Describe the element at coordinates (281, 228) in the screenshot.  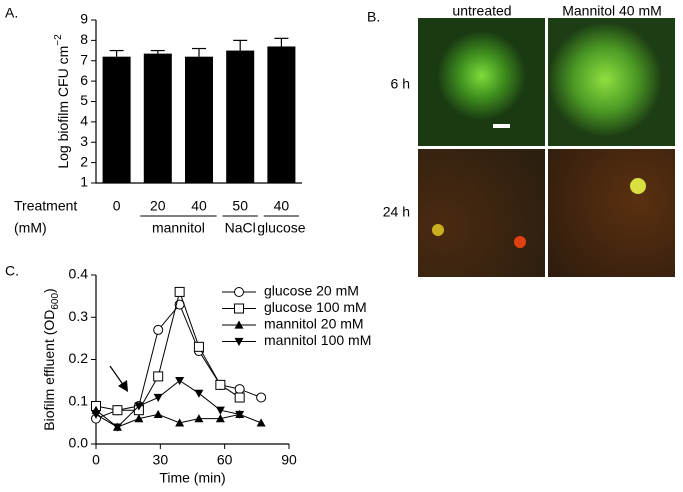
I see `group-label: glucose` at that location.